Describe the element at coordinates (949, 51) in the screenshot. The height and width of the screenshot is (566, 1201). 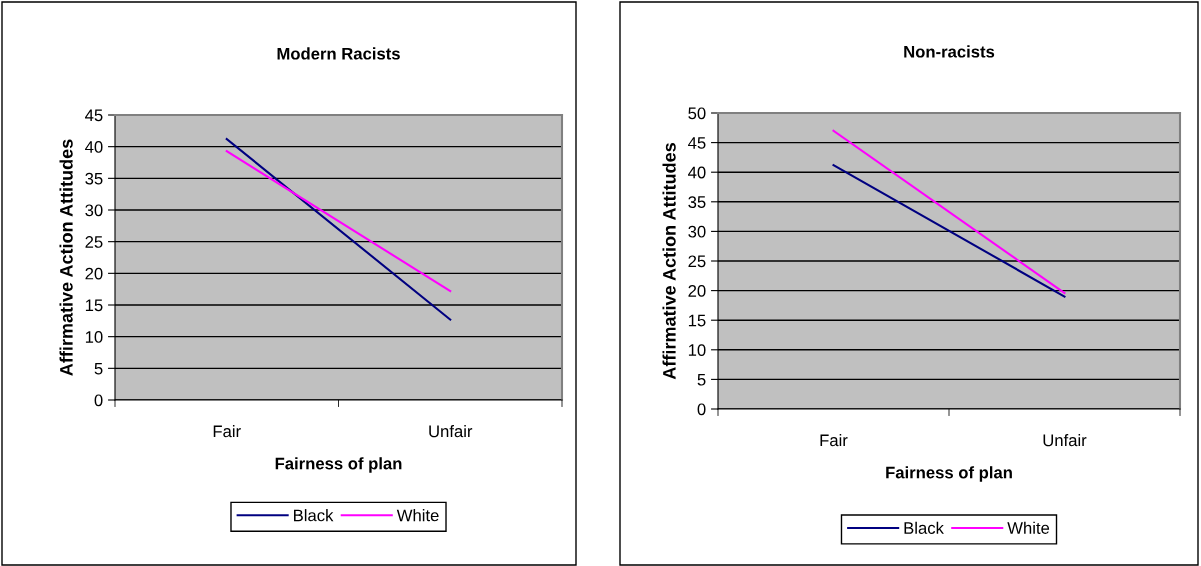
I see `chart-title: Non-racists` at that location.